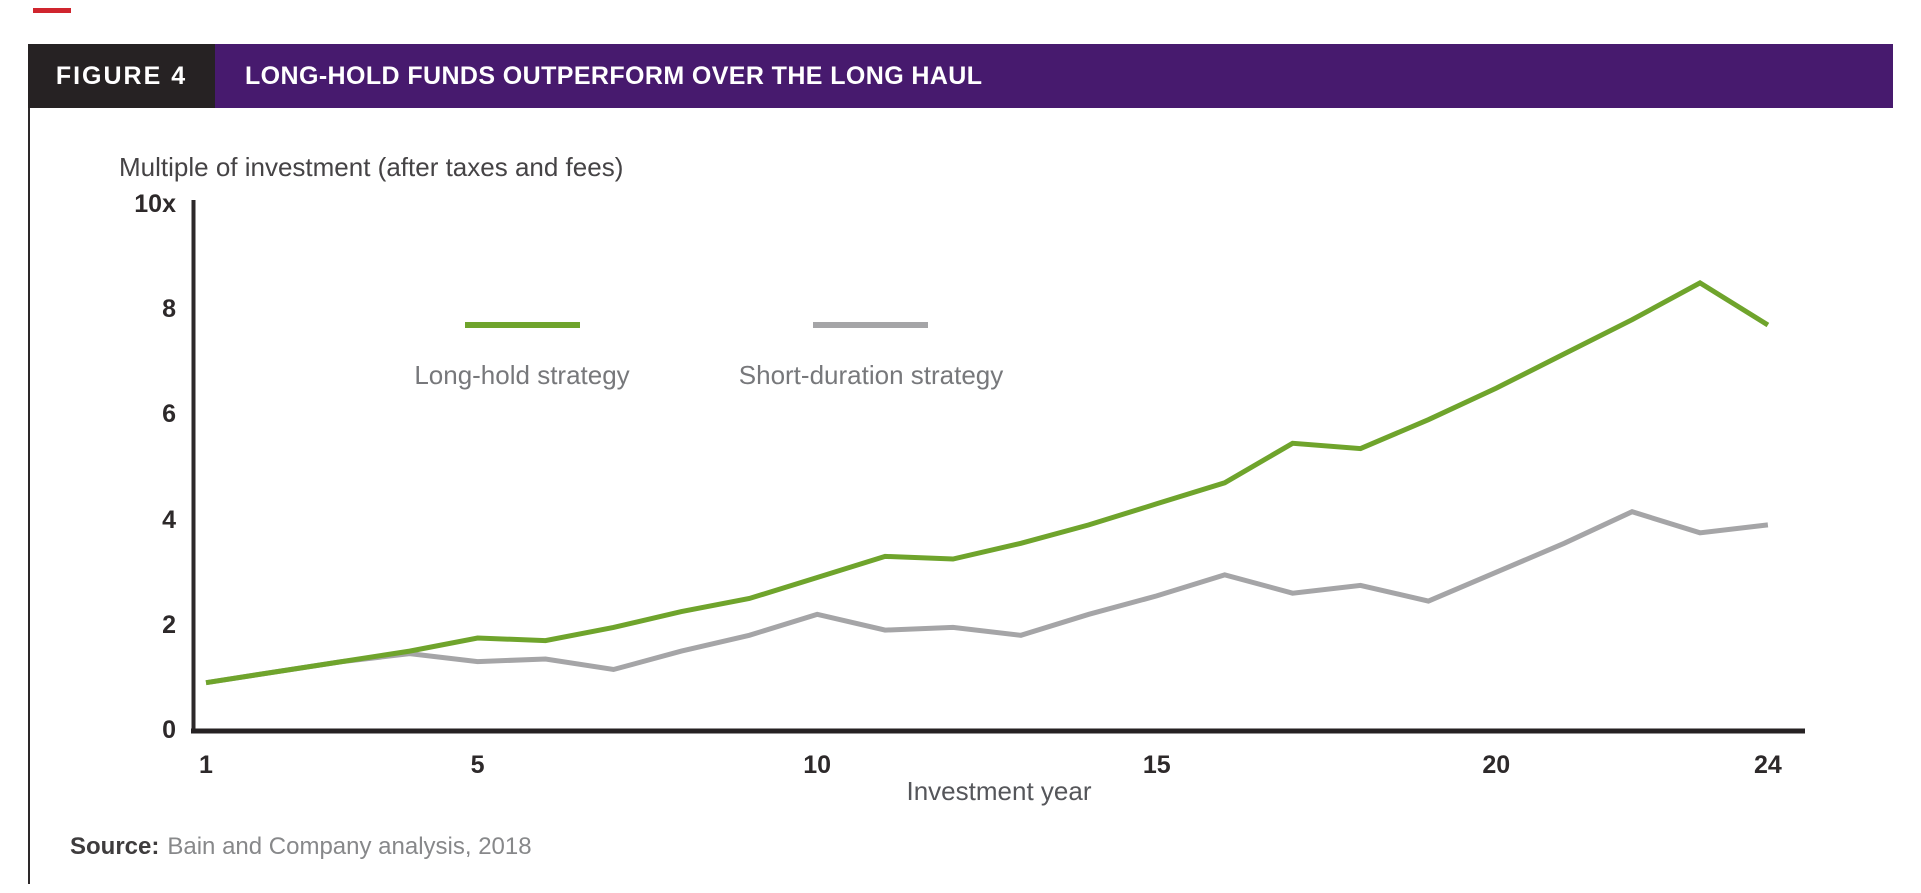  I want to click on figure-label: FIGURE 4, so click(121, 75).